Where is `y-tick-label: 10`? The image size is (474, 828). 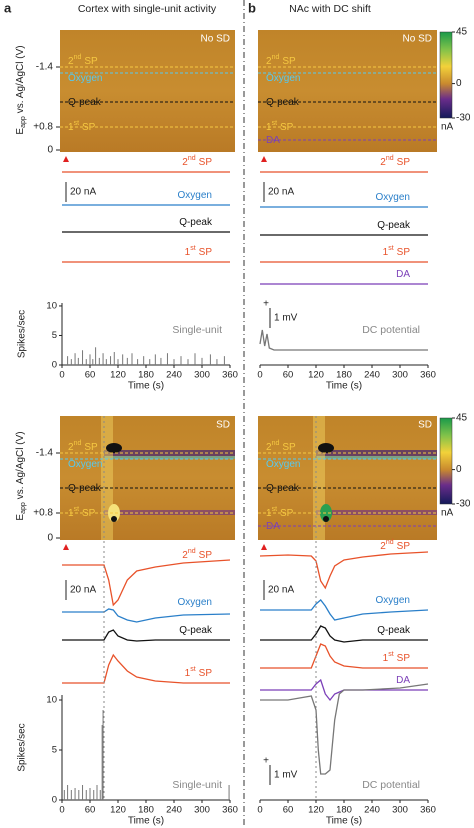 y-tick-label: 10 is located at coordinates (51, 700).